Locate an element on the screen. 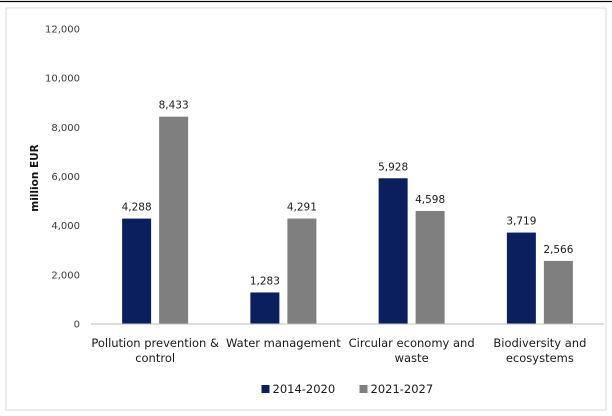 The width and height of the screenshot is (612, 416). legend: 2014-2020 2021-2027 is located at coordinates (347, 389).